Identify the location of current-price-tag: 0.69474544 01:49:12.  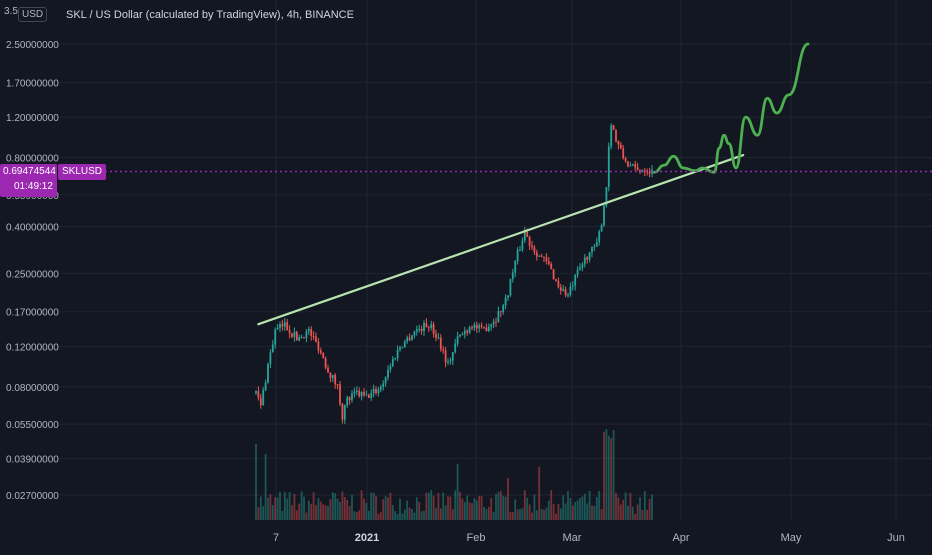
(28, 180).